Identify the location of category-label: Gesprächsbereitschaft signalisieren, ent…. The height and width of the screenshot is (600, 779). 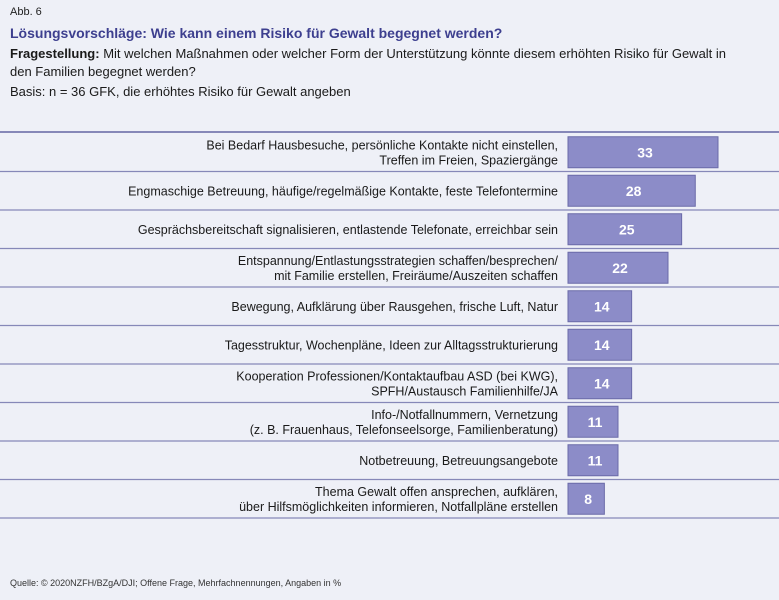
(348, 230).